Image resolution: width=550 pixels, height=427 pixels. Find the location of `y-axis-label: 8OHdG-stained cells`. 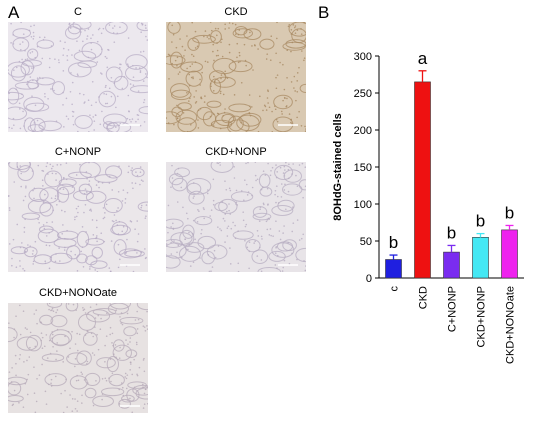

y-axis-label: 8OHdG-stained cells is located at coordinates (338, 167).